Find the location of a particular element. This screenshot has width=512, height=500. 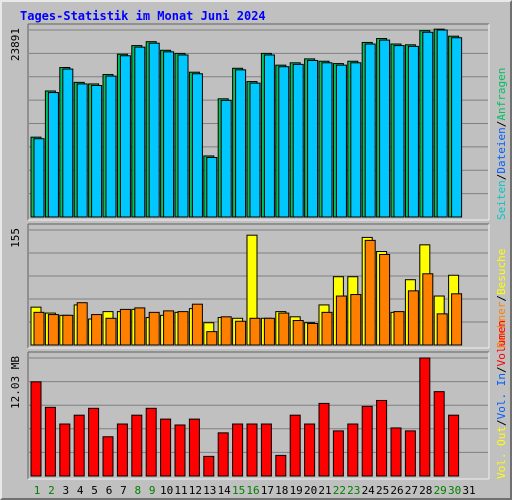

x-axis-label-day: 4 is located at coordinates (80, 490).